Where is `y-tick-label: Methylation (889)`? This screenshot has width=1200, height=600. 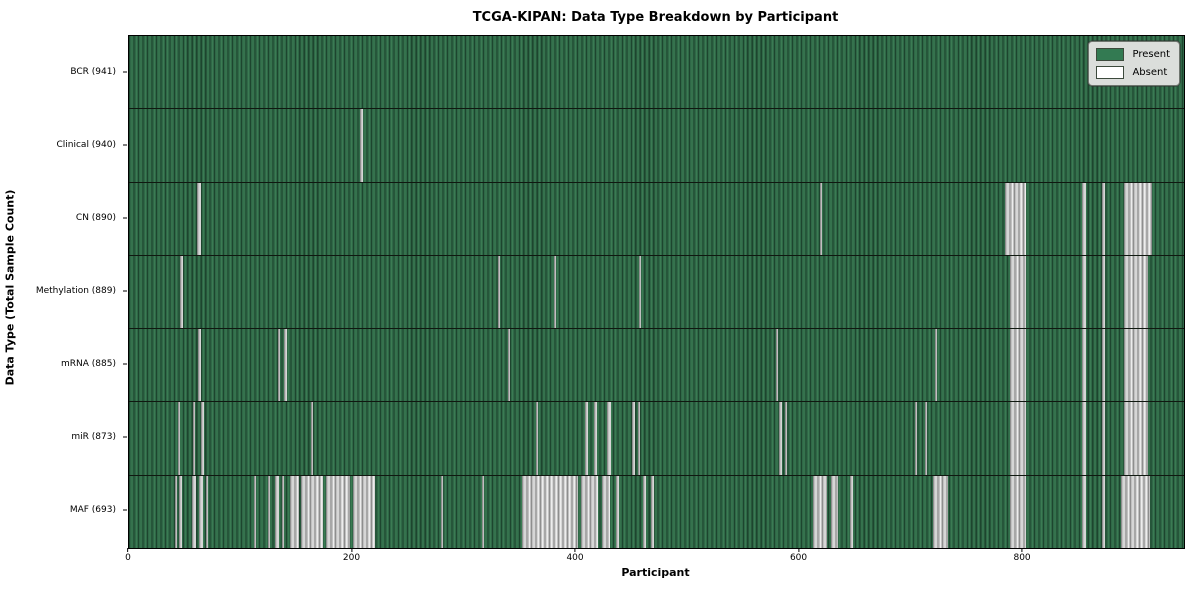 y-tick-label: Methylation (889) is located at coordinates (75, 291).